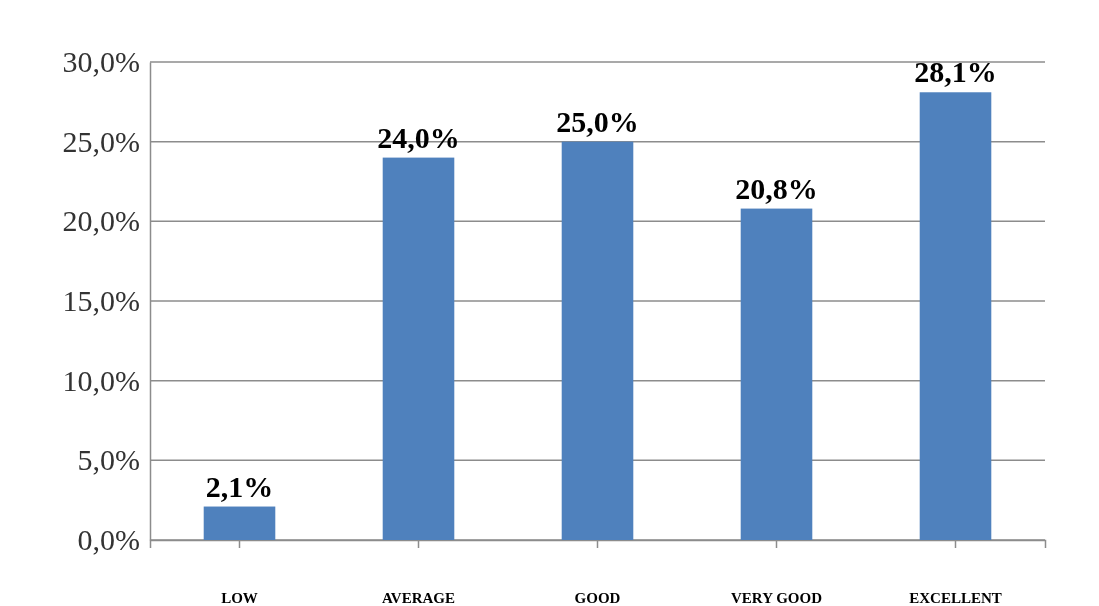 The image size is (1099, 606). What do you see at coordinates (776, 597) in the screenshot?
I see `x-tick-label: VERY GOOD` at bounding box center [776, 597].